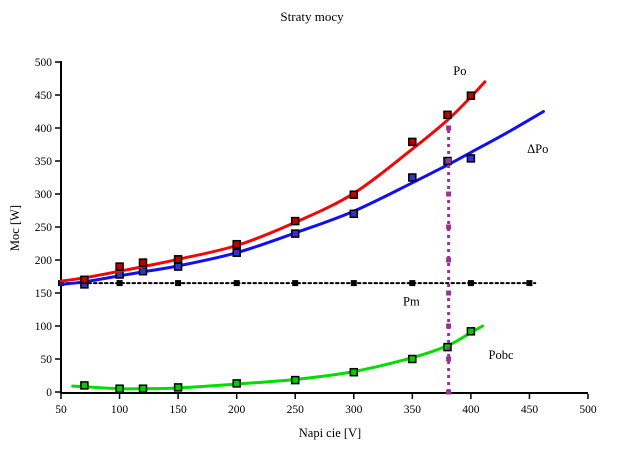 The image size is (625, 459). Describe the element at coordinates (237, 410) in the screenshot. I see `x-tick-label: 200` at that location.